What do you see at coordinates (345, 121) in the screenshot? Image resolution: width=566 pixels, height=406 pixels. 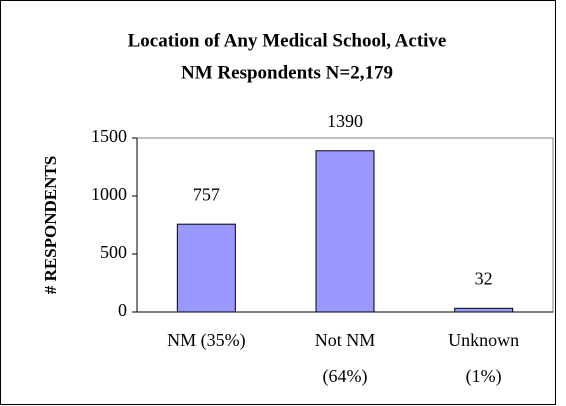 I see `value-label: 1390` at bounding box center [345, 121].